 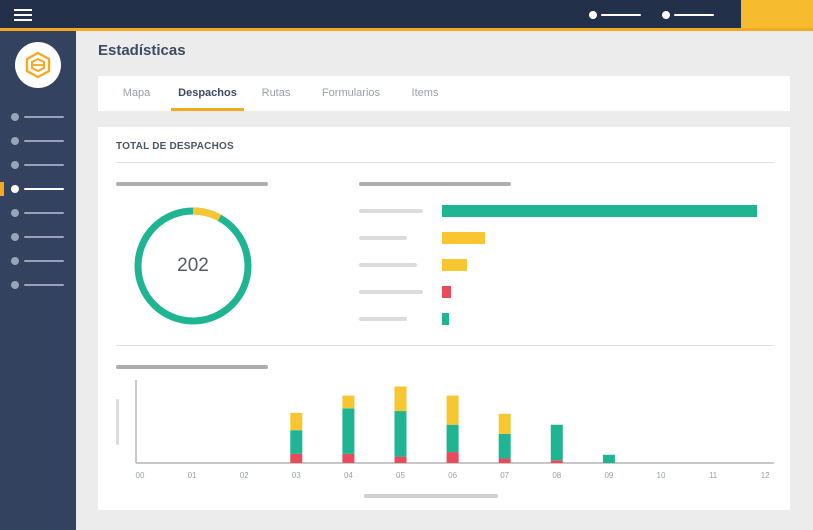 What do you see at coordinates (23, 15) in the screenshot?
I see `hamburger-menu-icon` at bounding box center [23, 15].